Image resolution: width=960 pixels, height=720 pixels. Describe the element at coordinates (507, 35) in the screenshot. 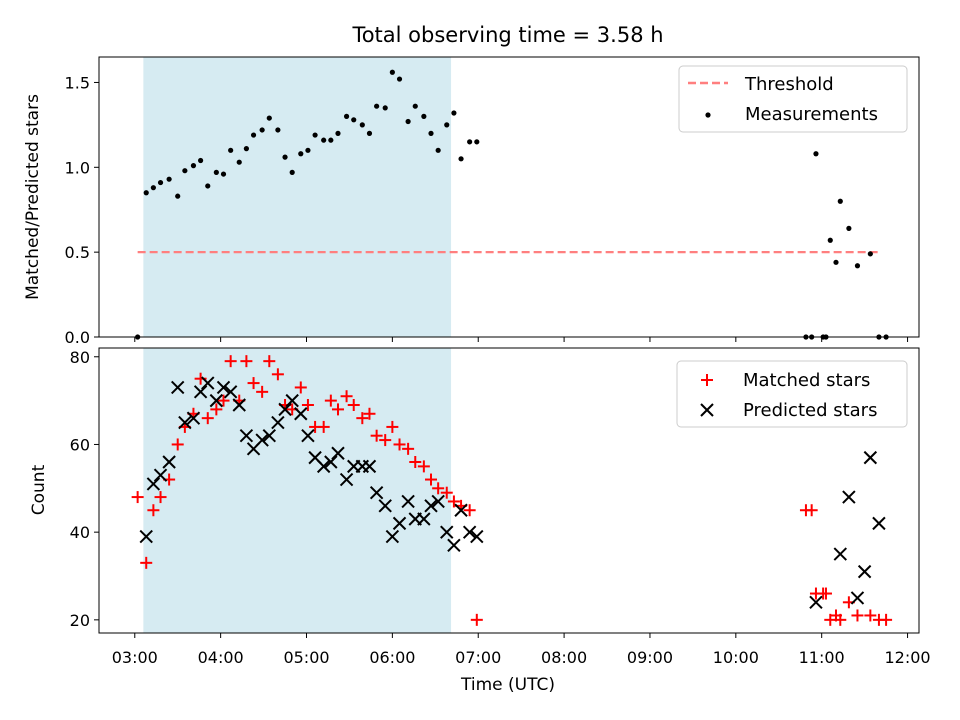

I see `chart-title: Total observing time = 3.58 h` at that location.